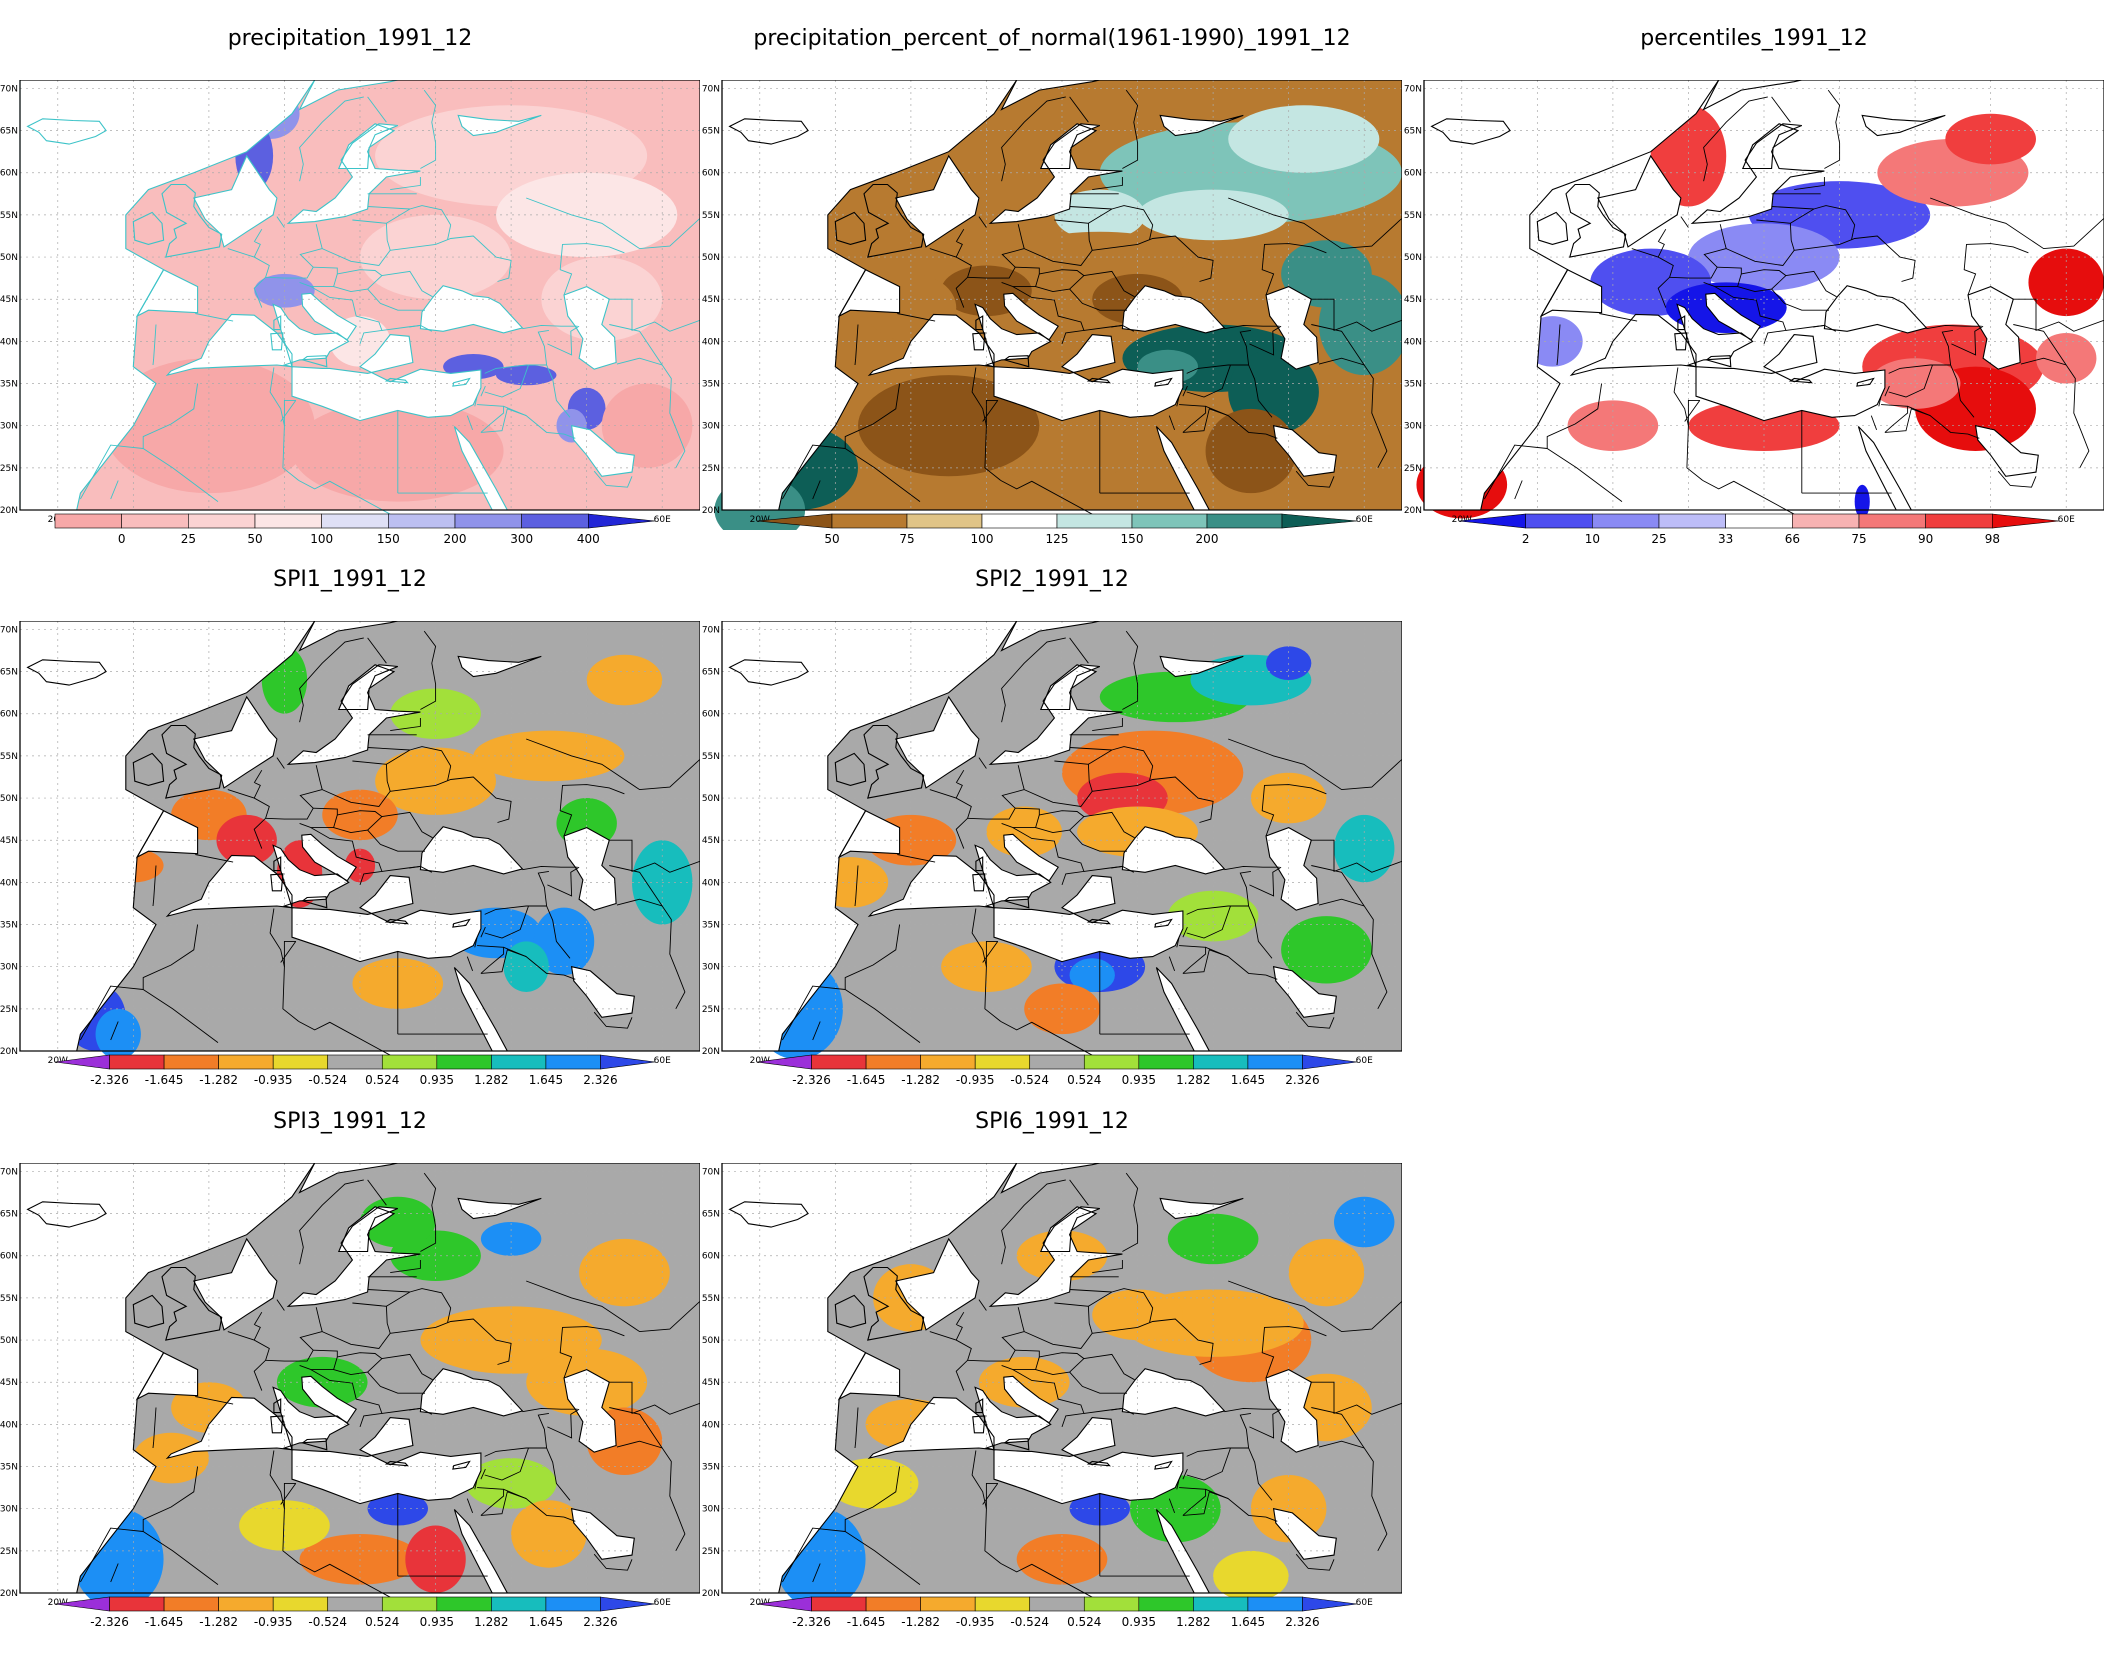 The image size is (2106, 1653). What do you see at coordinates (1305, 451) in the screenshot?
I see `sea-persian-gulf` at bounding box center [1305, 451].